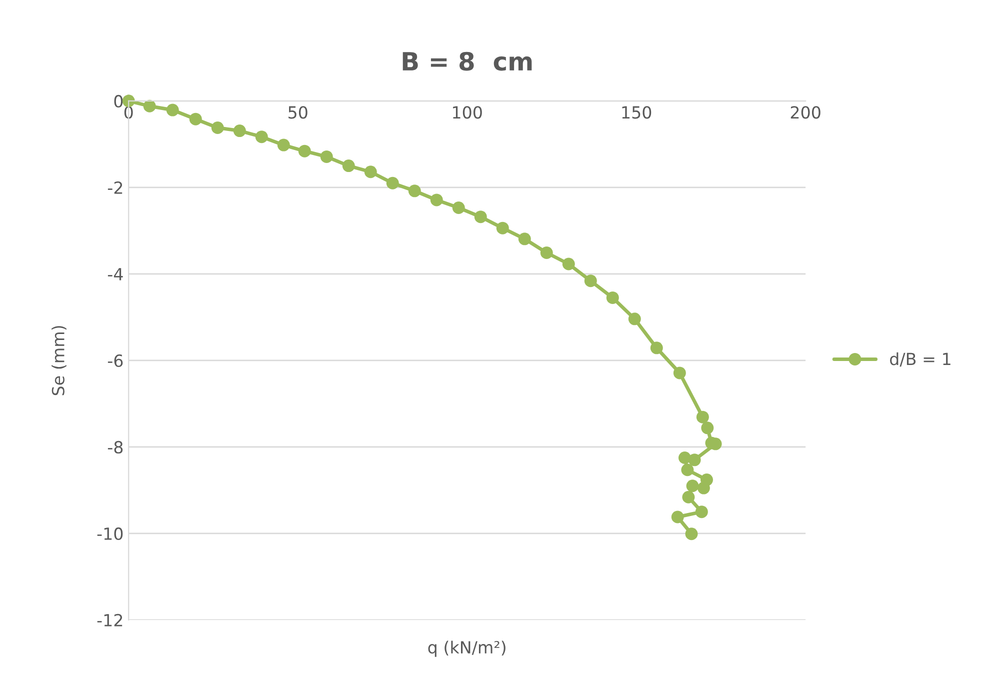 Image resolution: width=997 pixels, height=682 pixels. What do you see at coordinates (298, 112) in the screenshot?
I see `x-tick-label: 50` at bounding box center [298, 112].